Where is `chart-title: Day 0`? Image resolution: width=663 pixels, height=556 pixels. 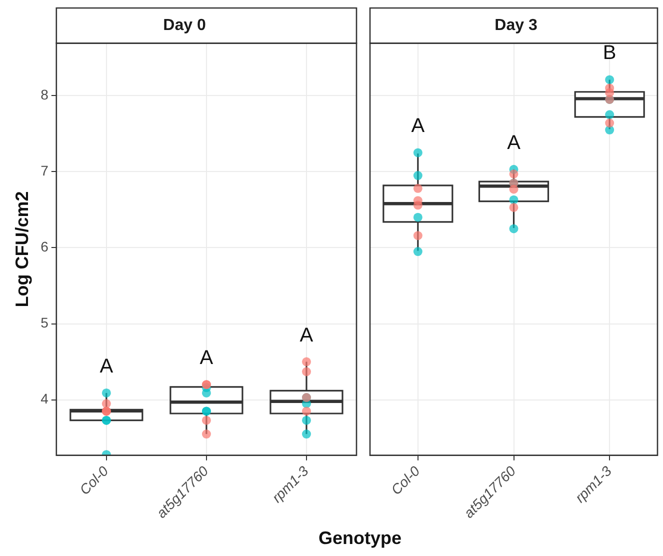
chart-title: Day 0 is located at coordinates (184, 25).